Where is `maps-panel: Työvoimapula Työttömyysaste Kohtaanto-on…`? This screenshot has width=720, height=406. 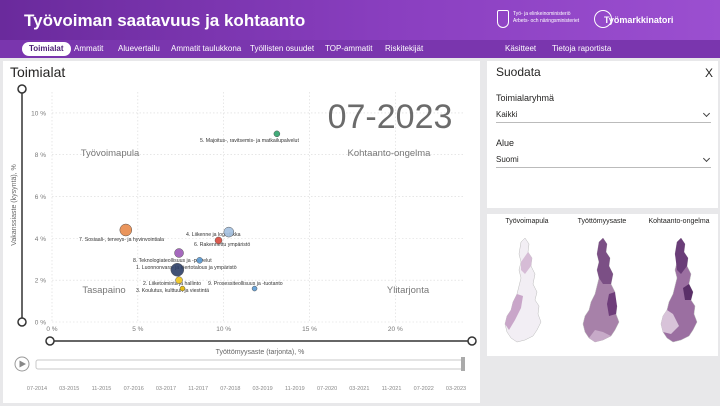
maps-panel: Työvoimapula Työttömyysaste Kohtaanto-on… is located at coordinates (602, 285).